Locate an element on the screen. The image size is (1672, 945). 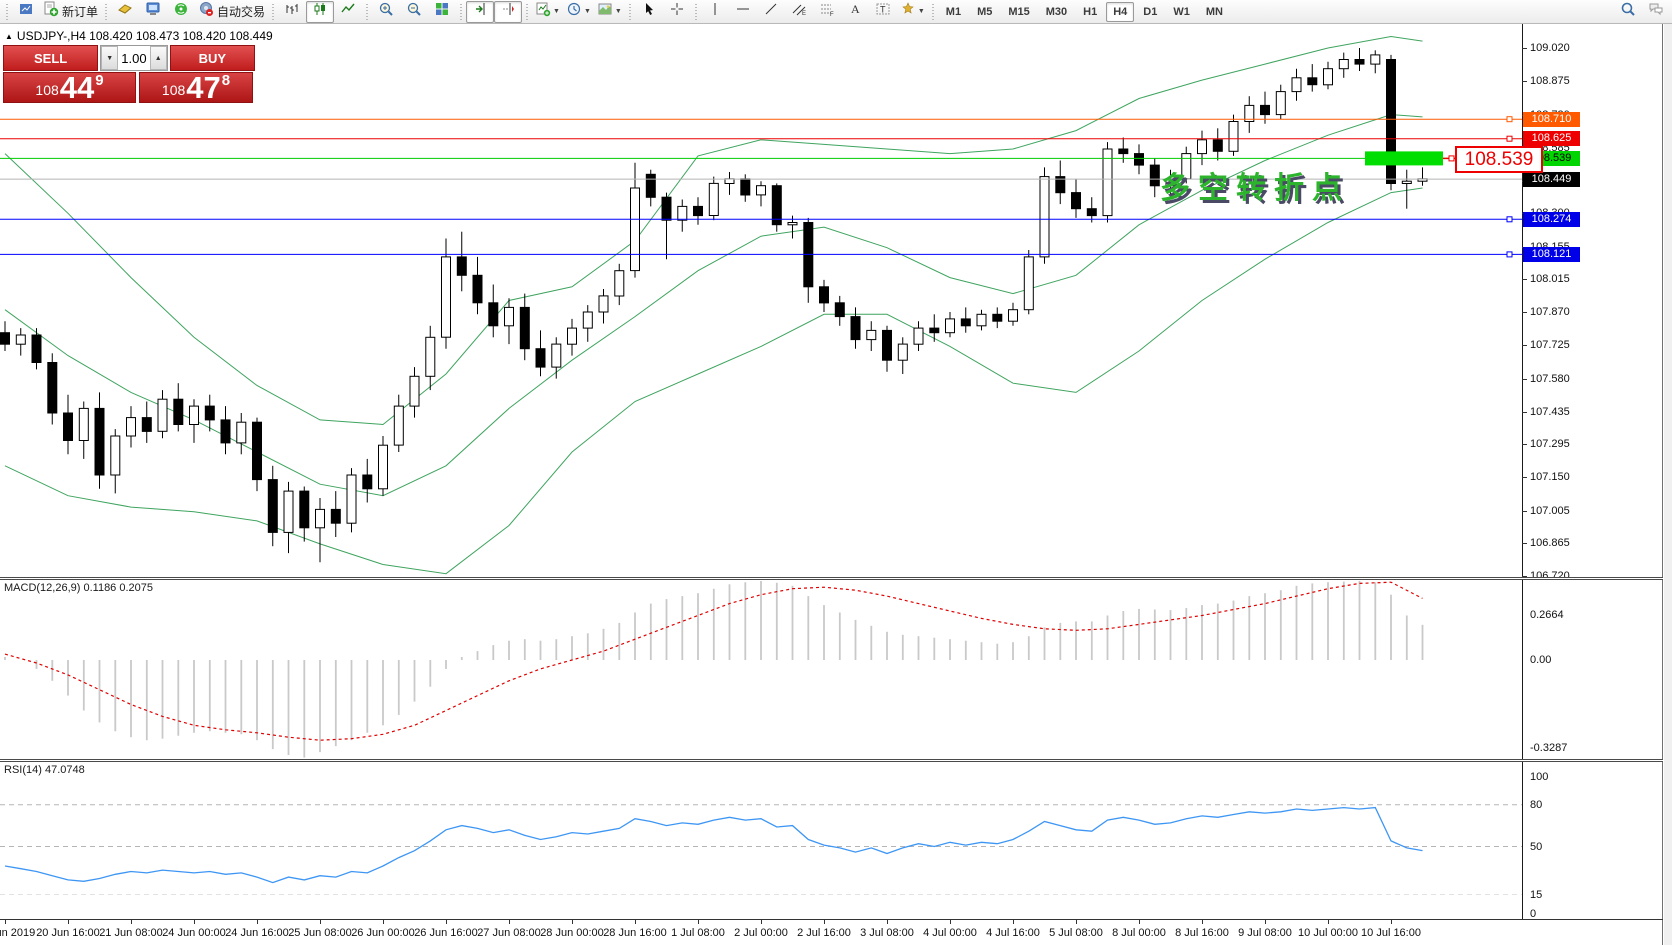
bar-chart-button is located at coordinates (292, 12).